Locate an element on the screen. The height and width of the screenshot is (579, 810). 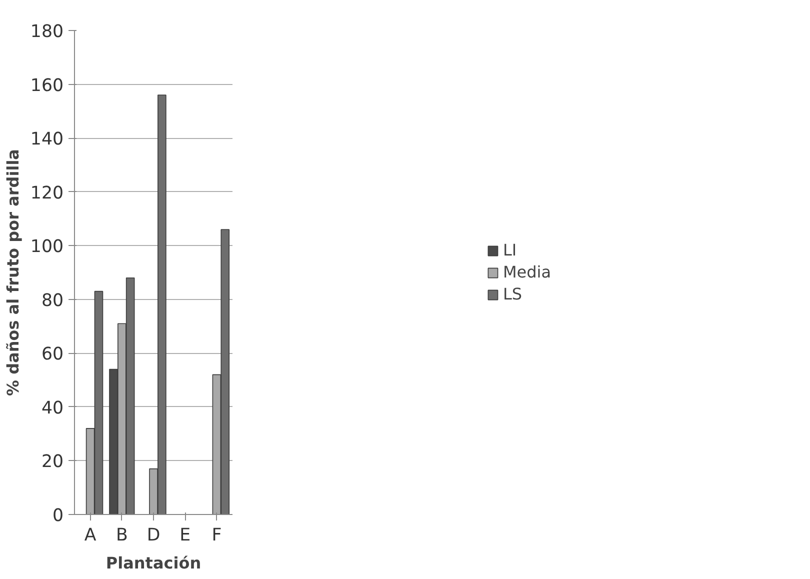
y-tick-label: 160 is located at coordinates (47, 86).